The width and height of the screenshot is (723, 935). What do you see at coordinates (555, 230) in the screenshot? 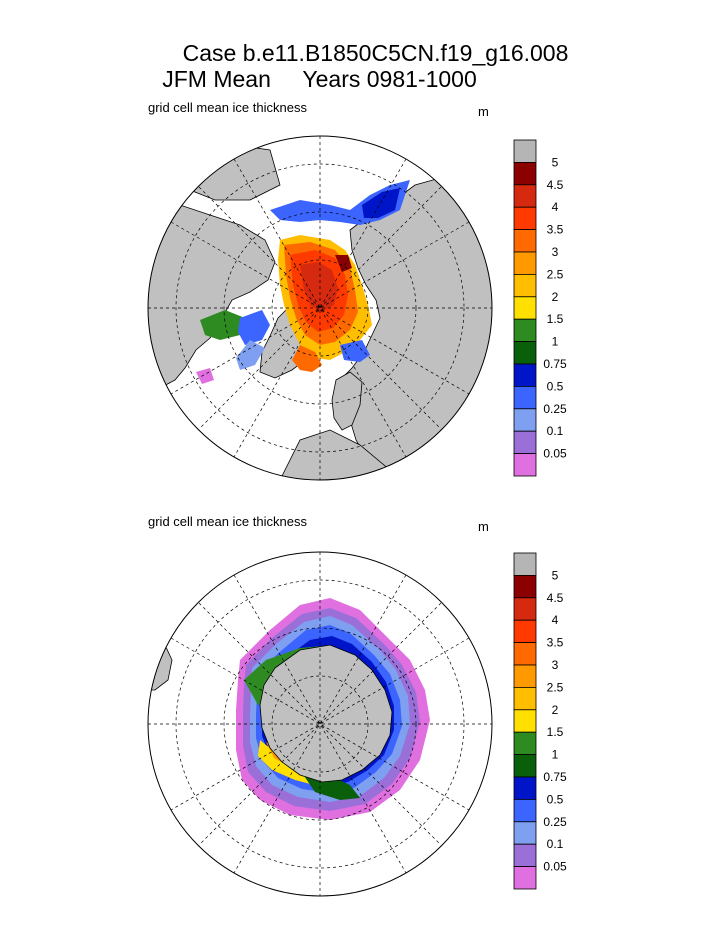
I see `north-colorbar-tick-label: 3.5` at bounding box center [555, 230].